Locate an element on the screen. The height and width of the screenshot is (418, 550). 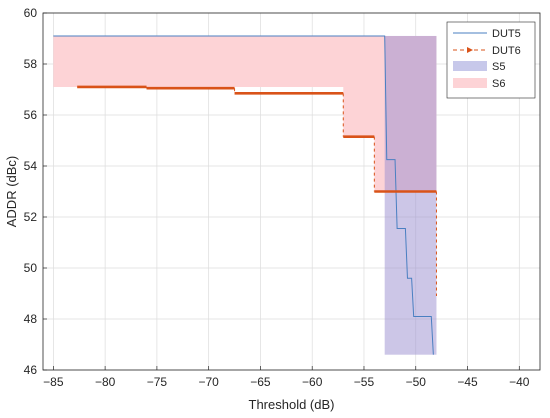
y-axis-ticks: 46 48 50 52 54 56 58 60 is located at coordinates (35, 191).